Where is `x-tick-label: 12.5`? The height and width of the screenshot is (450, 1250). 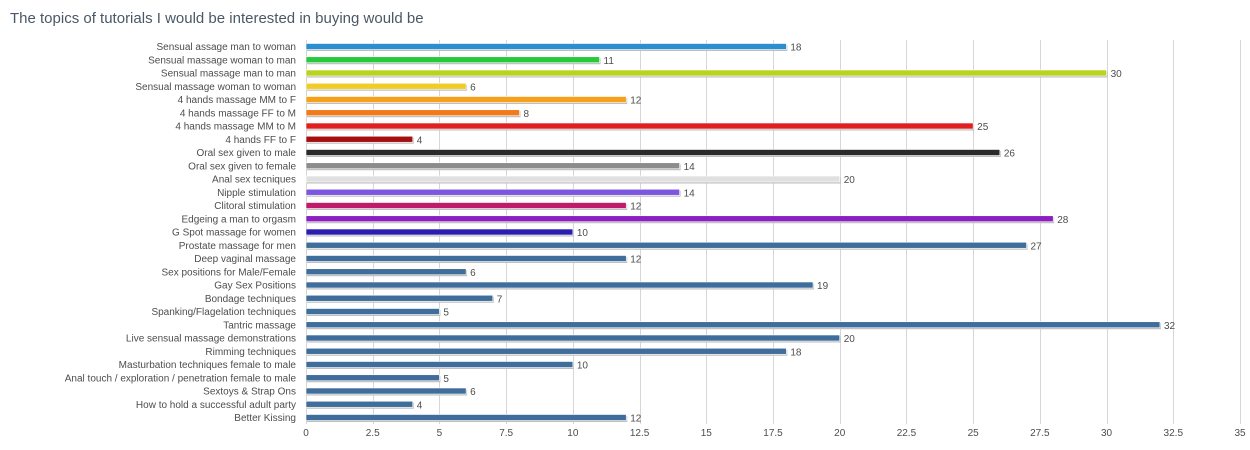
x-tick-label: 12.5 is located at coordinates (640, 433).